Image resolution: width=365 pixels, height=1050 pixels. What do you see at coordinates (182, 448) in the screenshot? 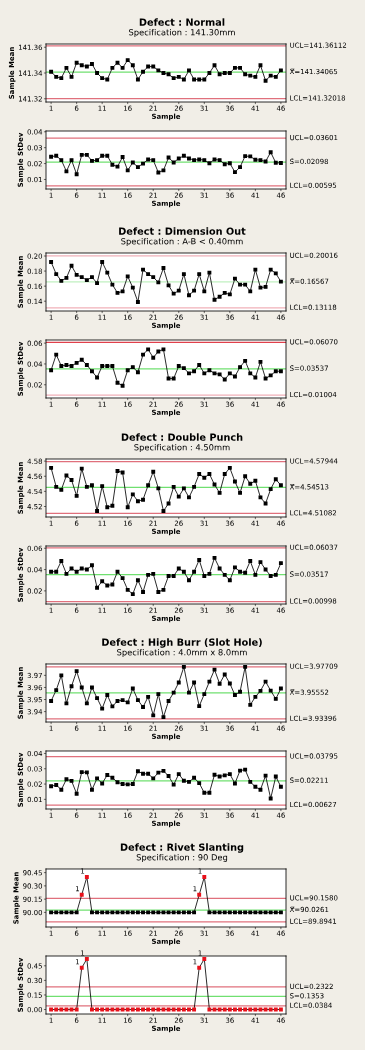
I see `chart-subtitle: Specification : 4.50mm` at bounding box center [182, 448].